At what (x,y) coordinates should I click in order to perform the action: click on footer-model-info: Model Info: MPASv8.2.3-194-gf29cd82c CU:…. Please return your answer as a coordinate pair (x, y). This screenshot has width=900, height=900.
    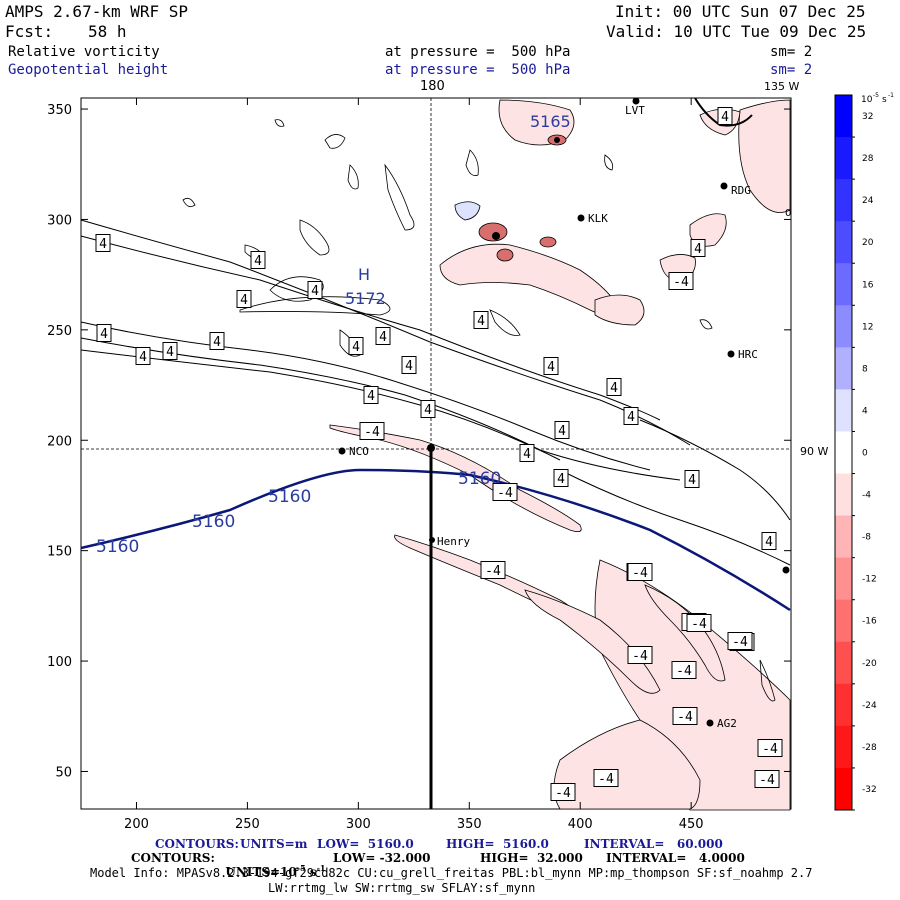
    Looking at the image, I should click on (451, 873).